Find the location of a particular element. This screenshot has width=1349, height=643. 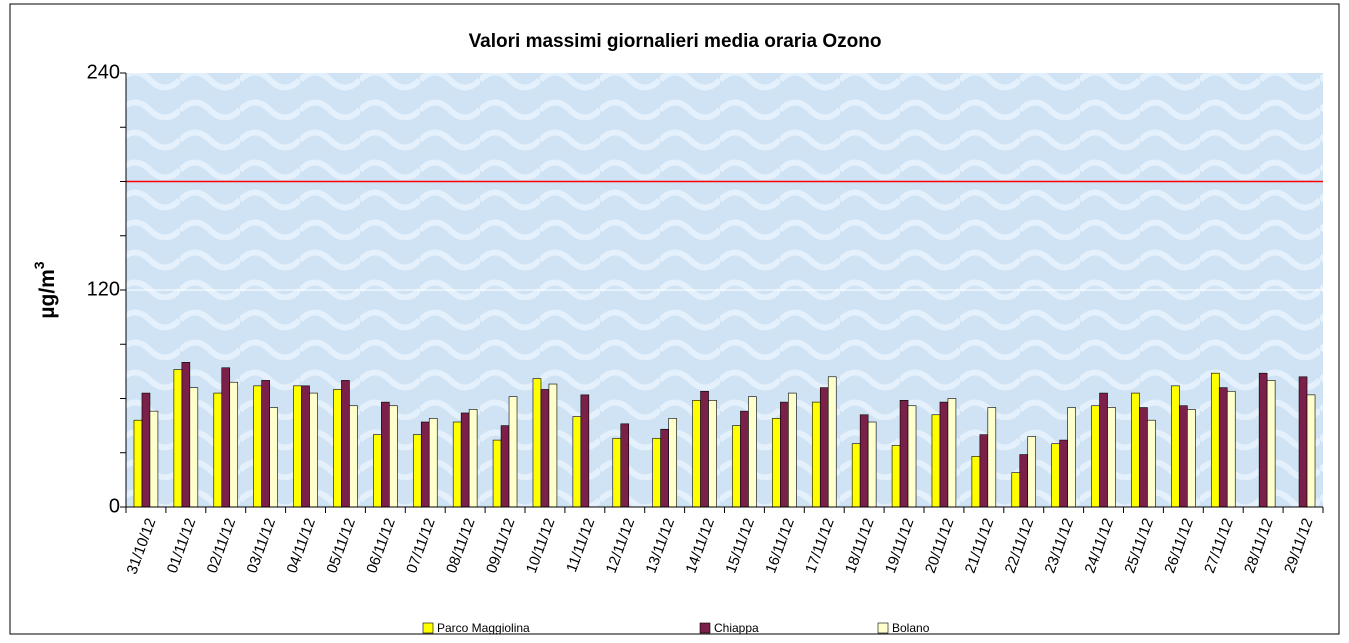

y-axis-label-text: µg/m is located at coordinates (47, 293).